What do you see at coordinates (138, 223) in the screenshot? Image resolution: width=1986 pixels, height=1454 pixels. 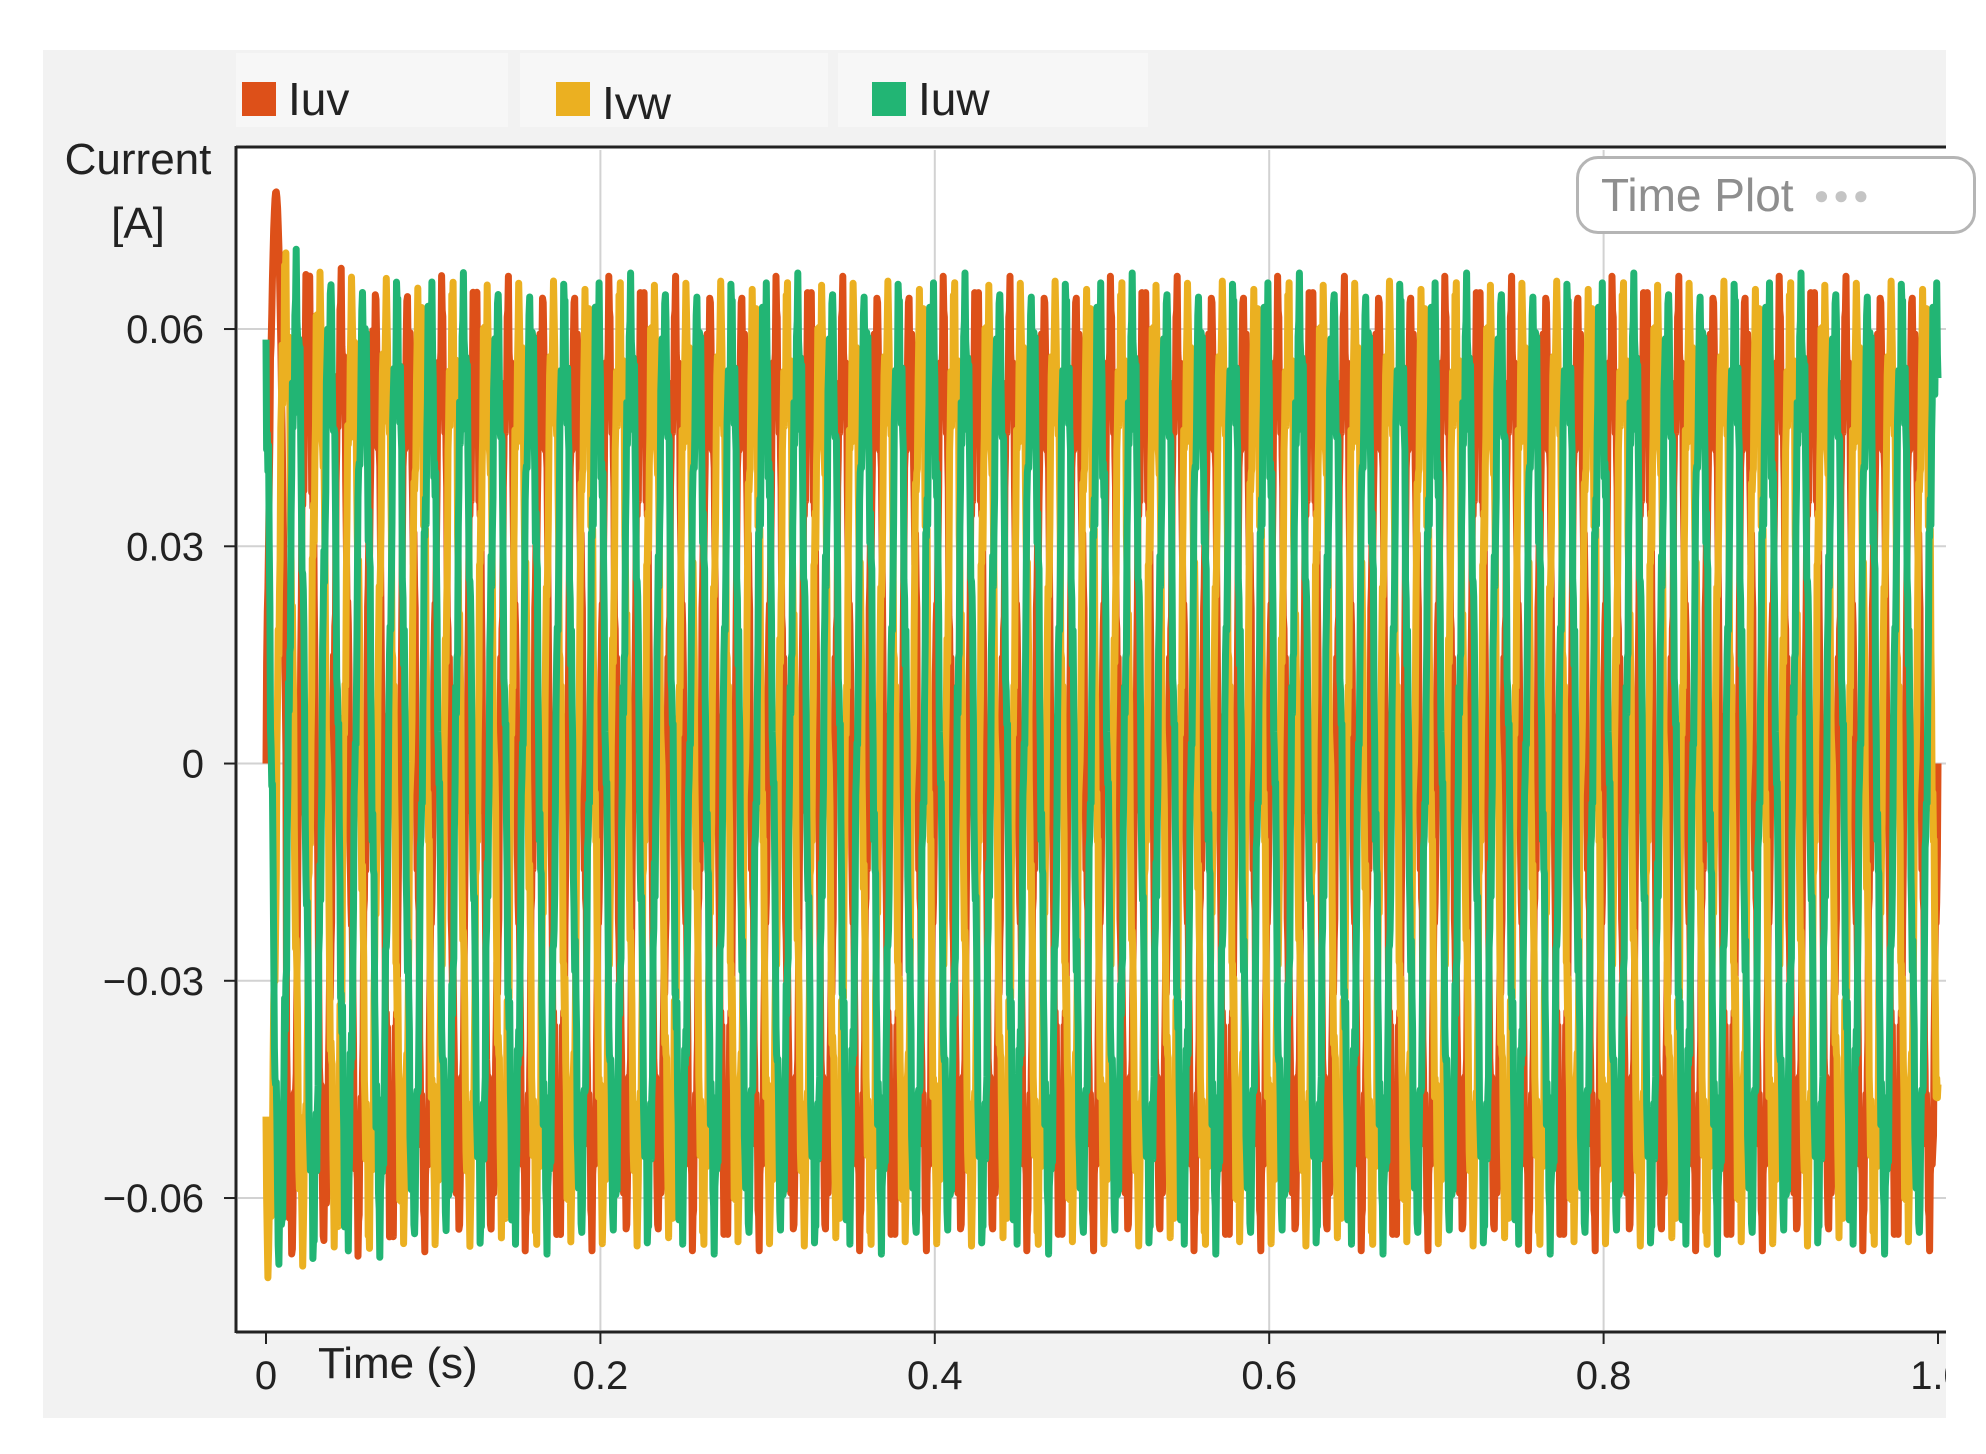 I see `y-axis-title-line-2: [A]` at bounding box center [138, 223].